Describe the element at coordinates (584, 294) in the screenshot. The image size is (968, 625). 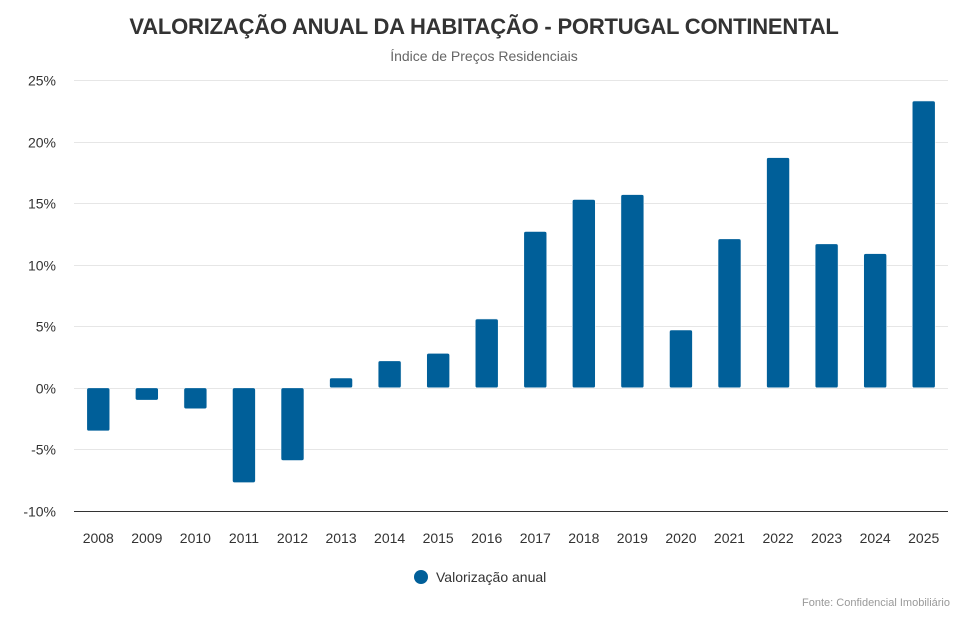
I see `bar-2018` at that location.